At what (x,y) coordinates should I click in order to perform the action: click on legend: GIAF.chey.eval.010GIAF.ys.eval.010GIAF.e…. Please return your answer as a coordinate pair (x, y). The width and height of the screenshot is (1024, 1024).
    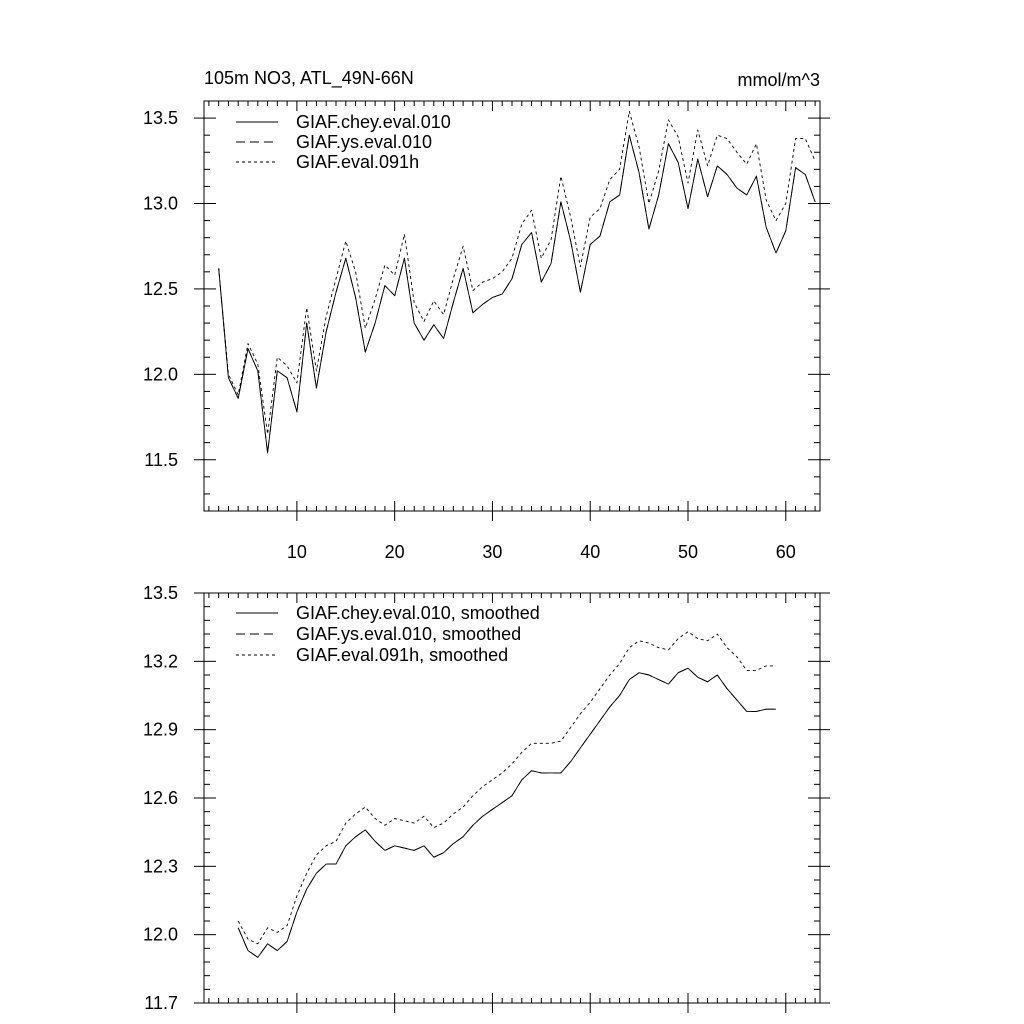
    Looking at the image, I should click on (343, 142).